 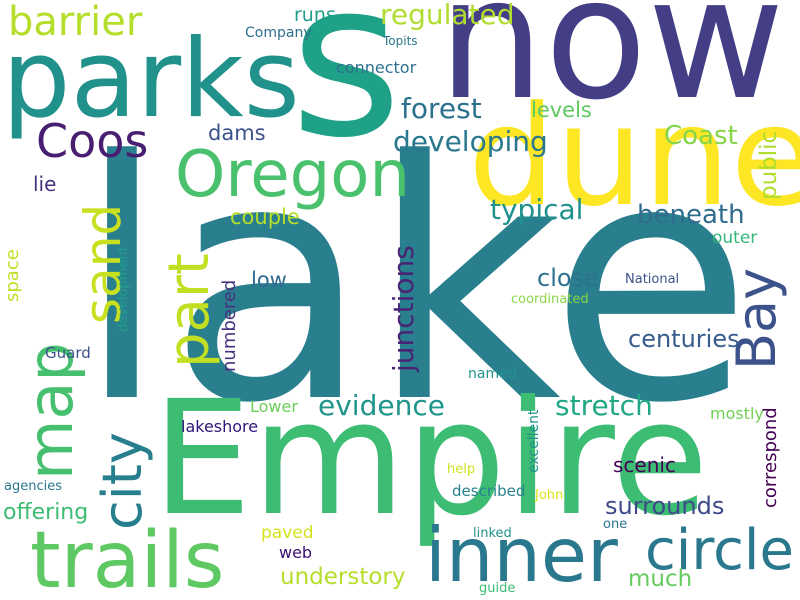 What do you see at coordinates (615, 524) in the screenshot?
I see `word-development: one` at bounding box center [615, 524].